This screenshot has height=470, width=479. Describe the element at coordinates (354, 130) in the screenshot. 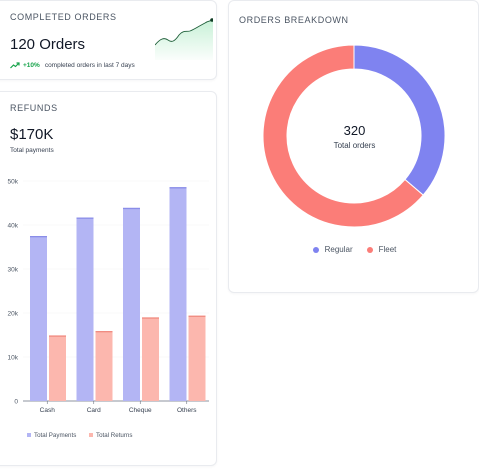

I see `donut-center-value: 320` at that location.